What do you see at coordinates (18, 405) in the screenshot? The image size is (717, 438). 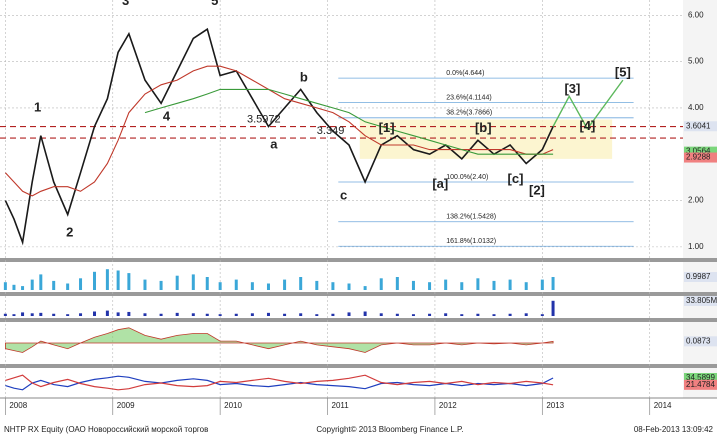 I see `x-tick-label: 2008` at bounding box center [18, 405].